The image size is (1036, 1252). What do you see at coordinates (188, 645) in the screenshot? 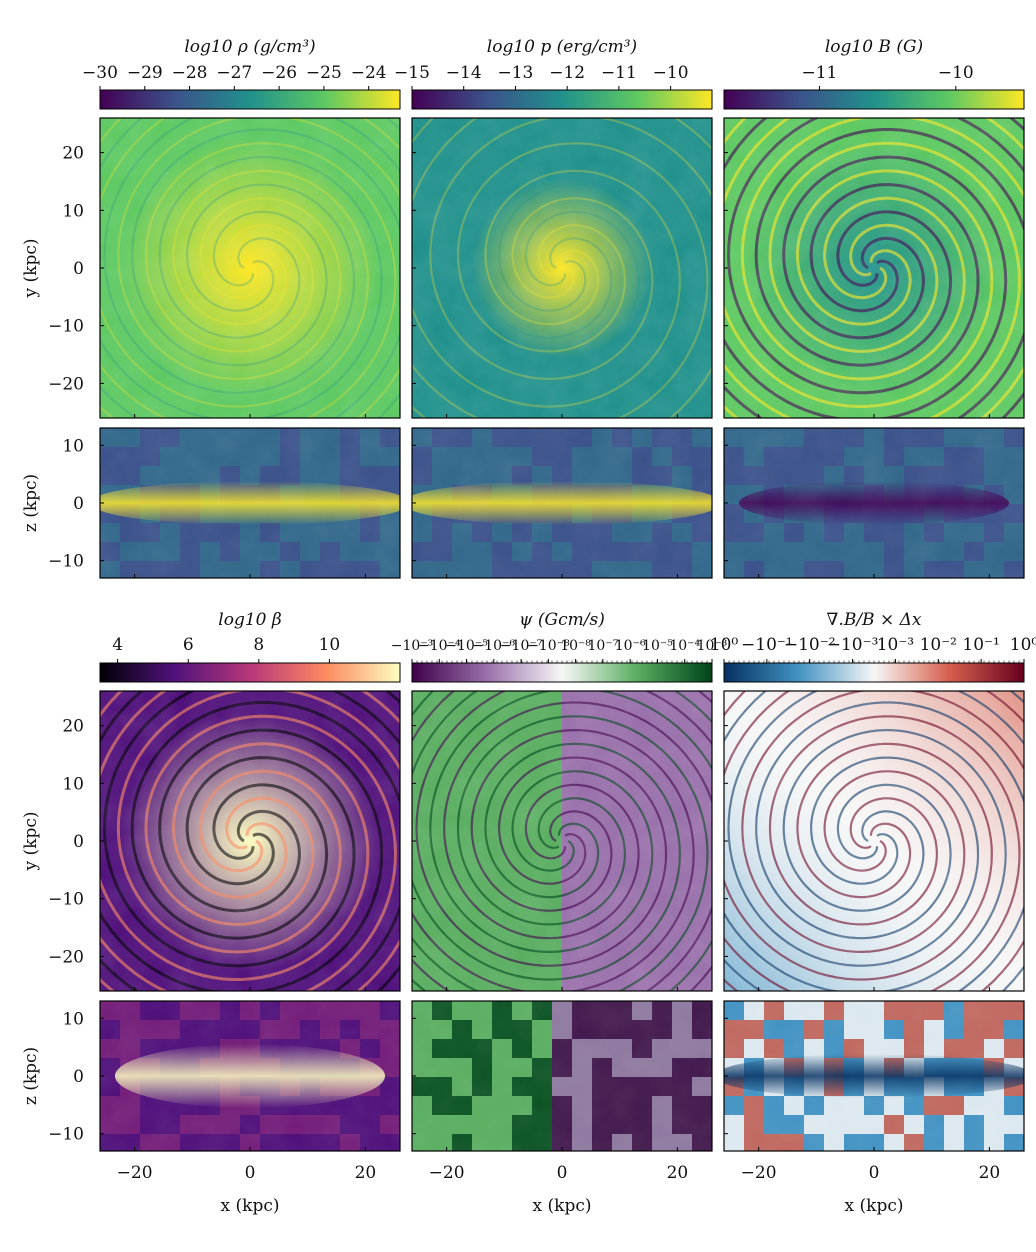
I see `colorbar-tick-label: 6` at bounding box center [188, 645].